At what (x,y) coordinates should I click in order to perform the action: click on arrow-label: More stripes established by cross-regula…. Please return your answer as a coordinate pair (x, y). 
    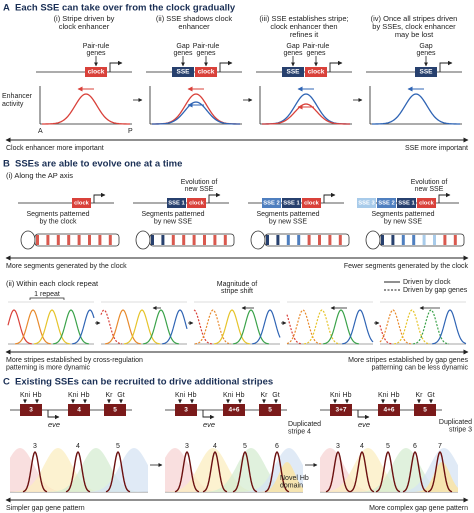
    Looking at the image, I should click on (74, 360).